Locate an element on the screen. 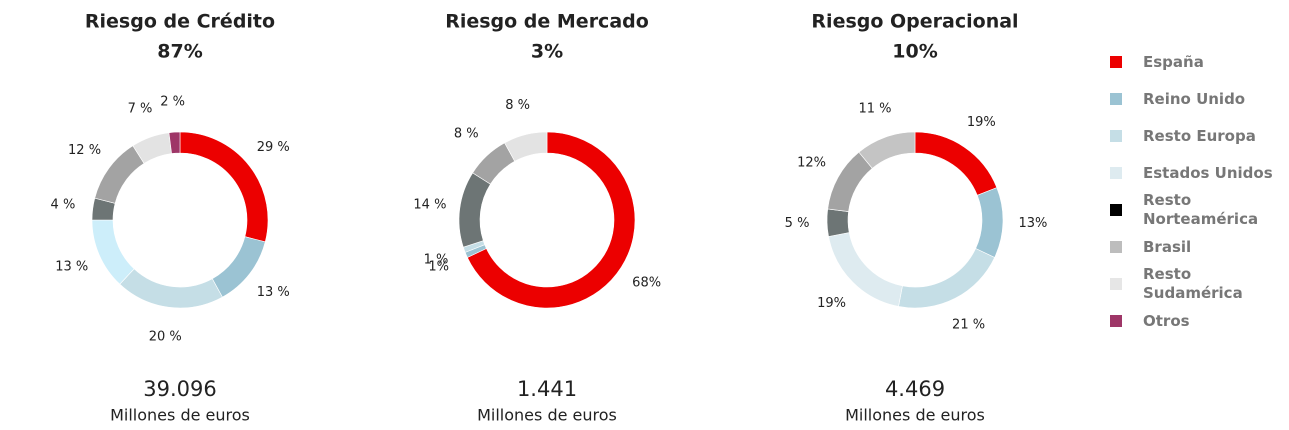  legend-label: Resto Europa is located at coordinates (1199, 135).